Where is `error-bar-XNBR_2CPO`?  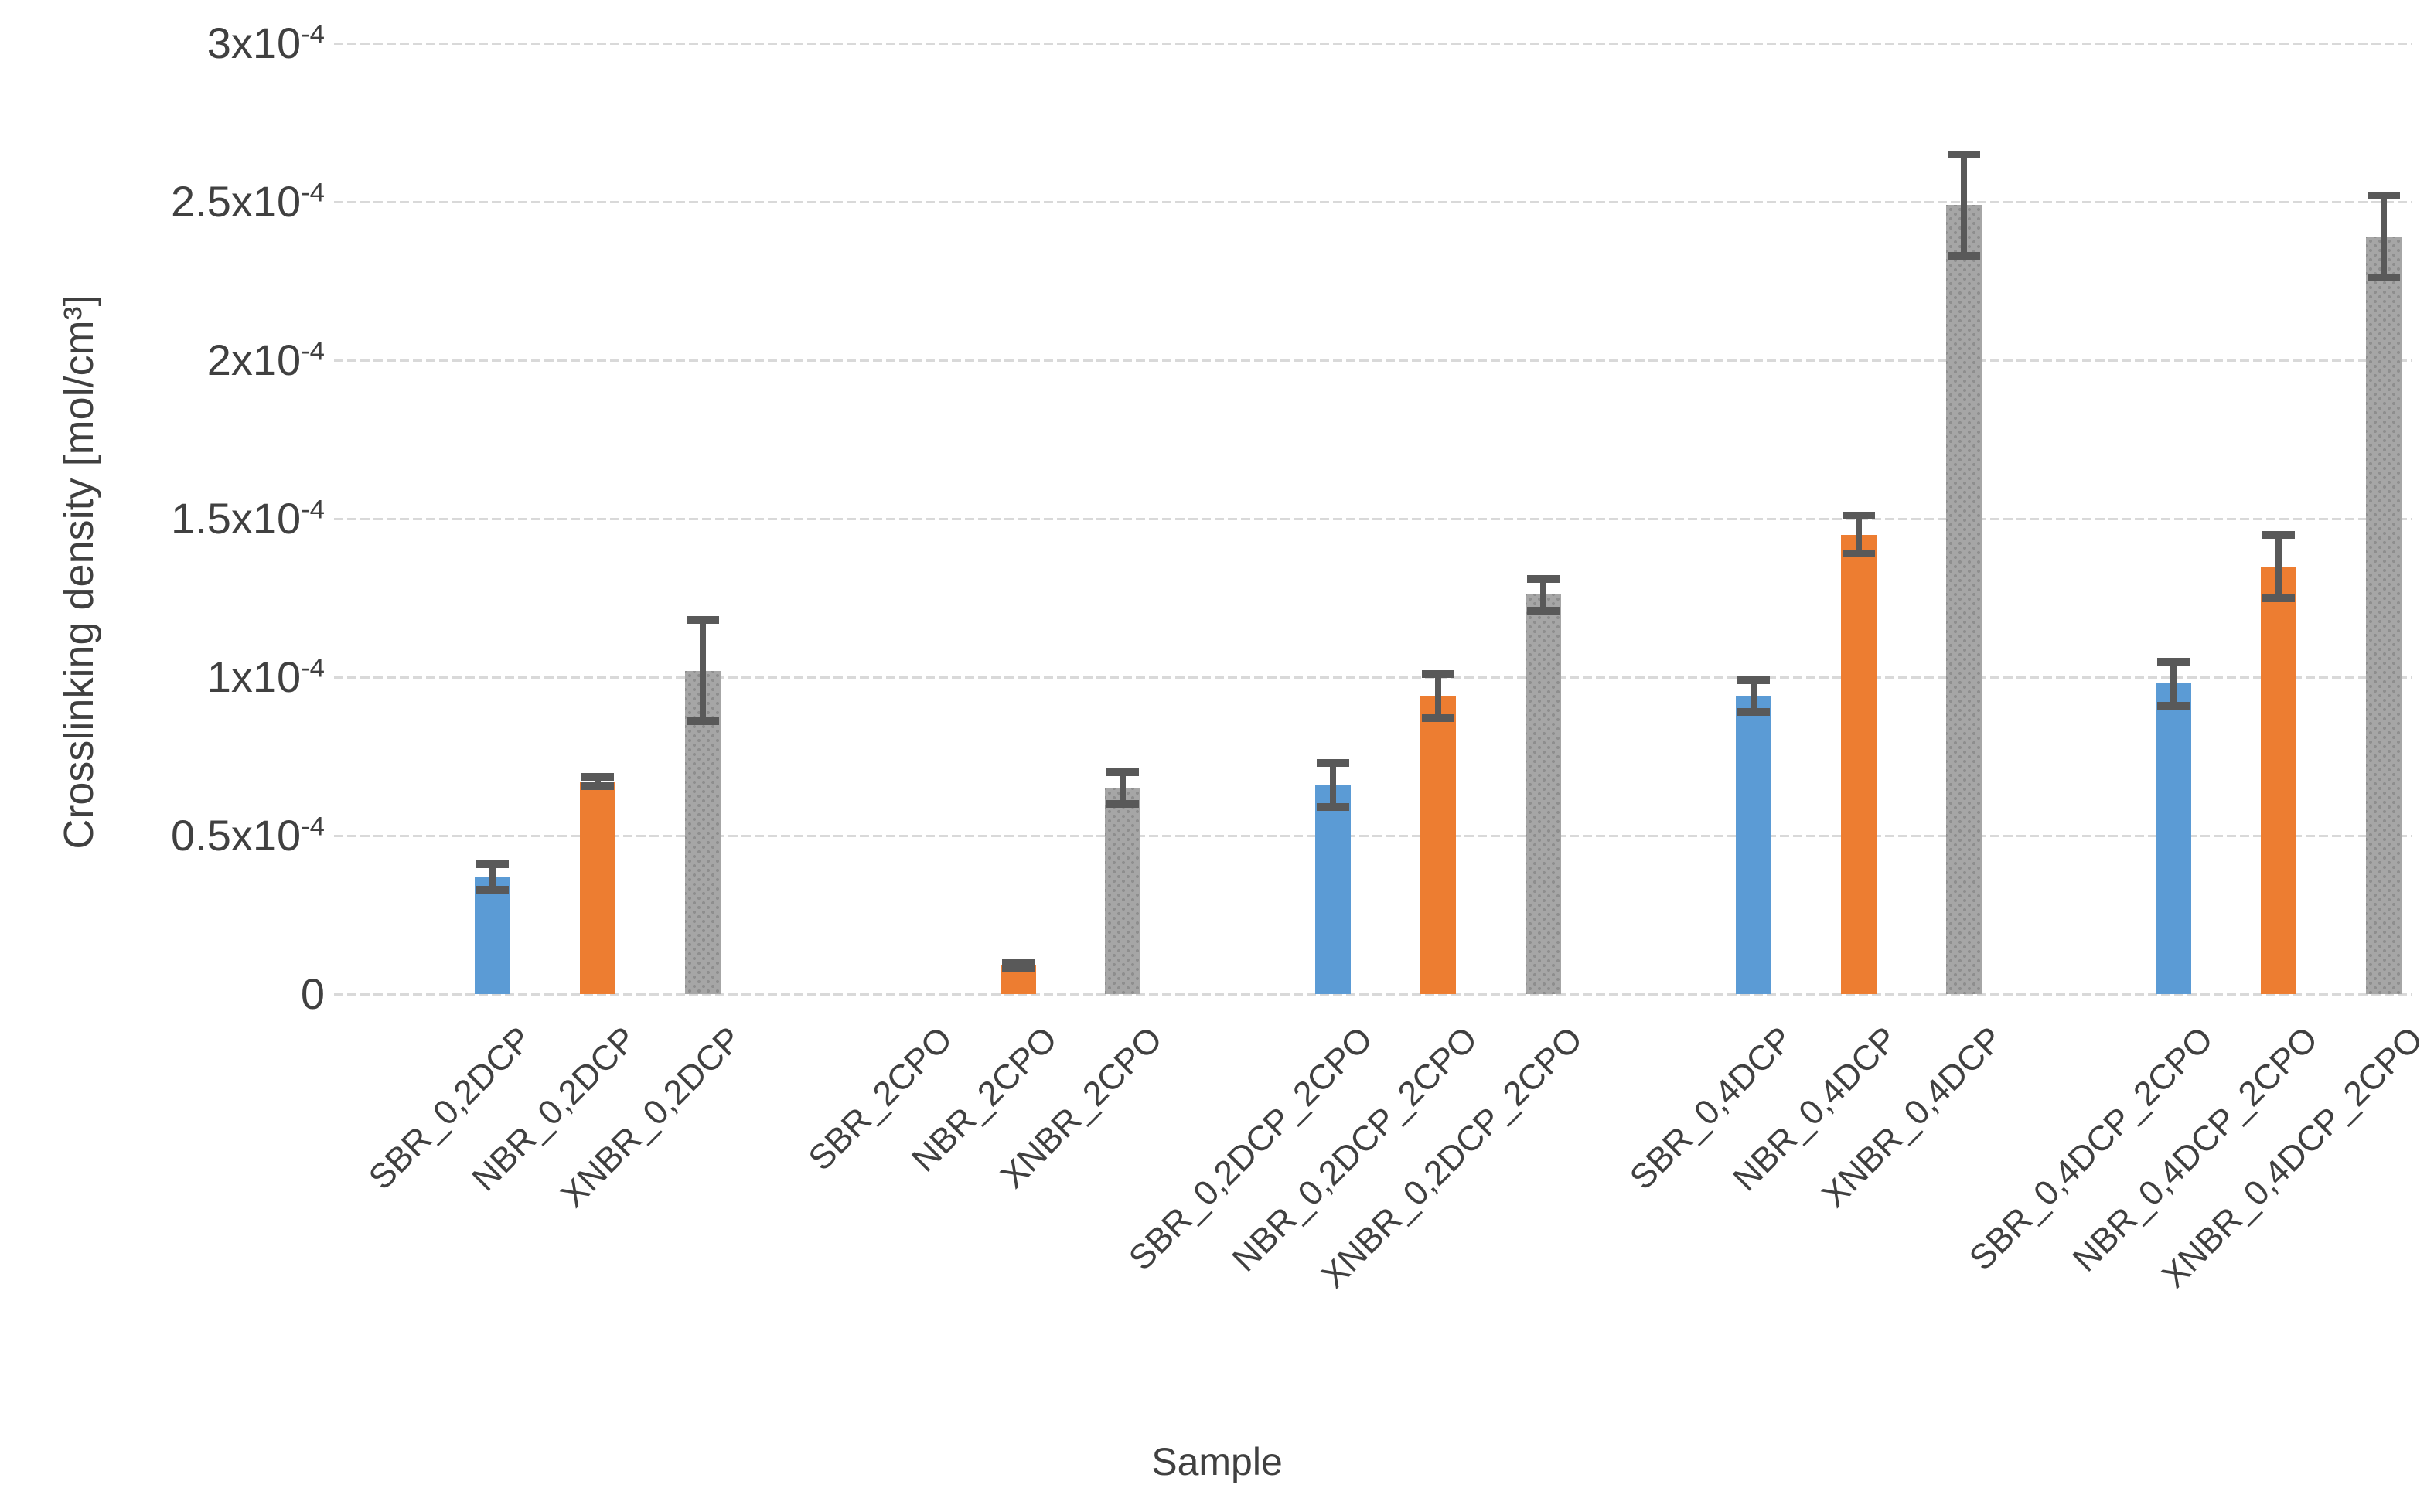
error-bar-XNBR_2CPO is located at coordinates (1123, 788).